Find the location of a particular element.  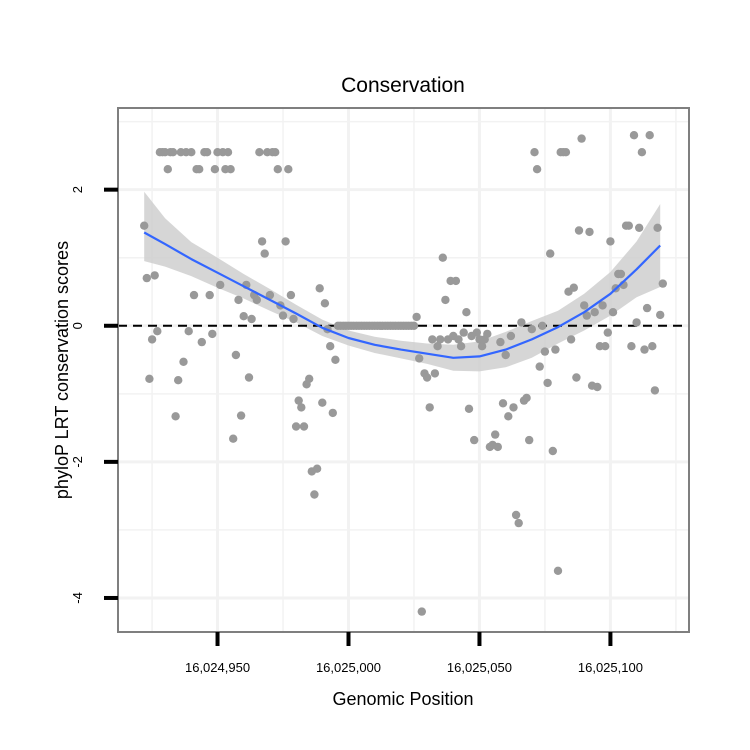

x-tick-label: 16,025,000 is located at coordinates (348, 667).